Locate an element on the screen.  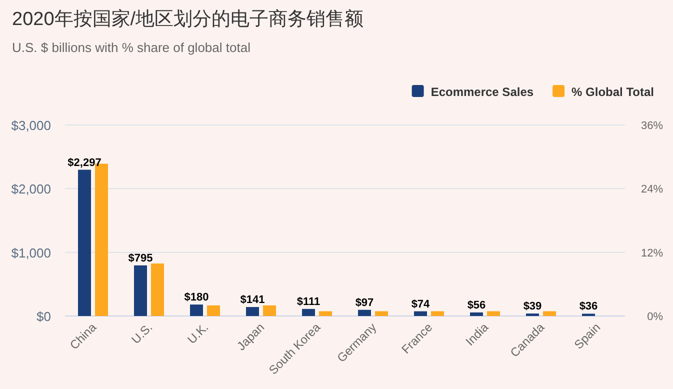
y2-tick-label: 36% is located at coordinates (652, 126).